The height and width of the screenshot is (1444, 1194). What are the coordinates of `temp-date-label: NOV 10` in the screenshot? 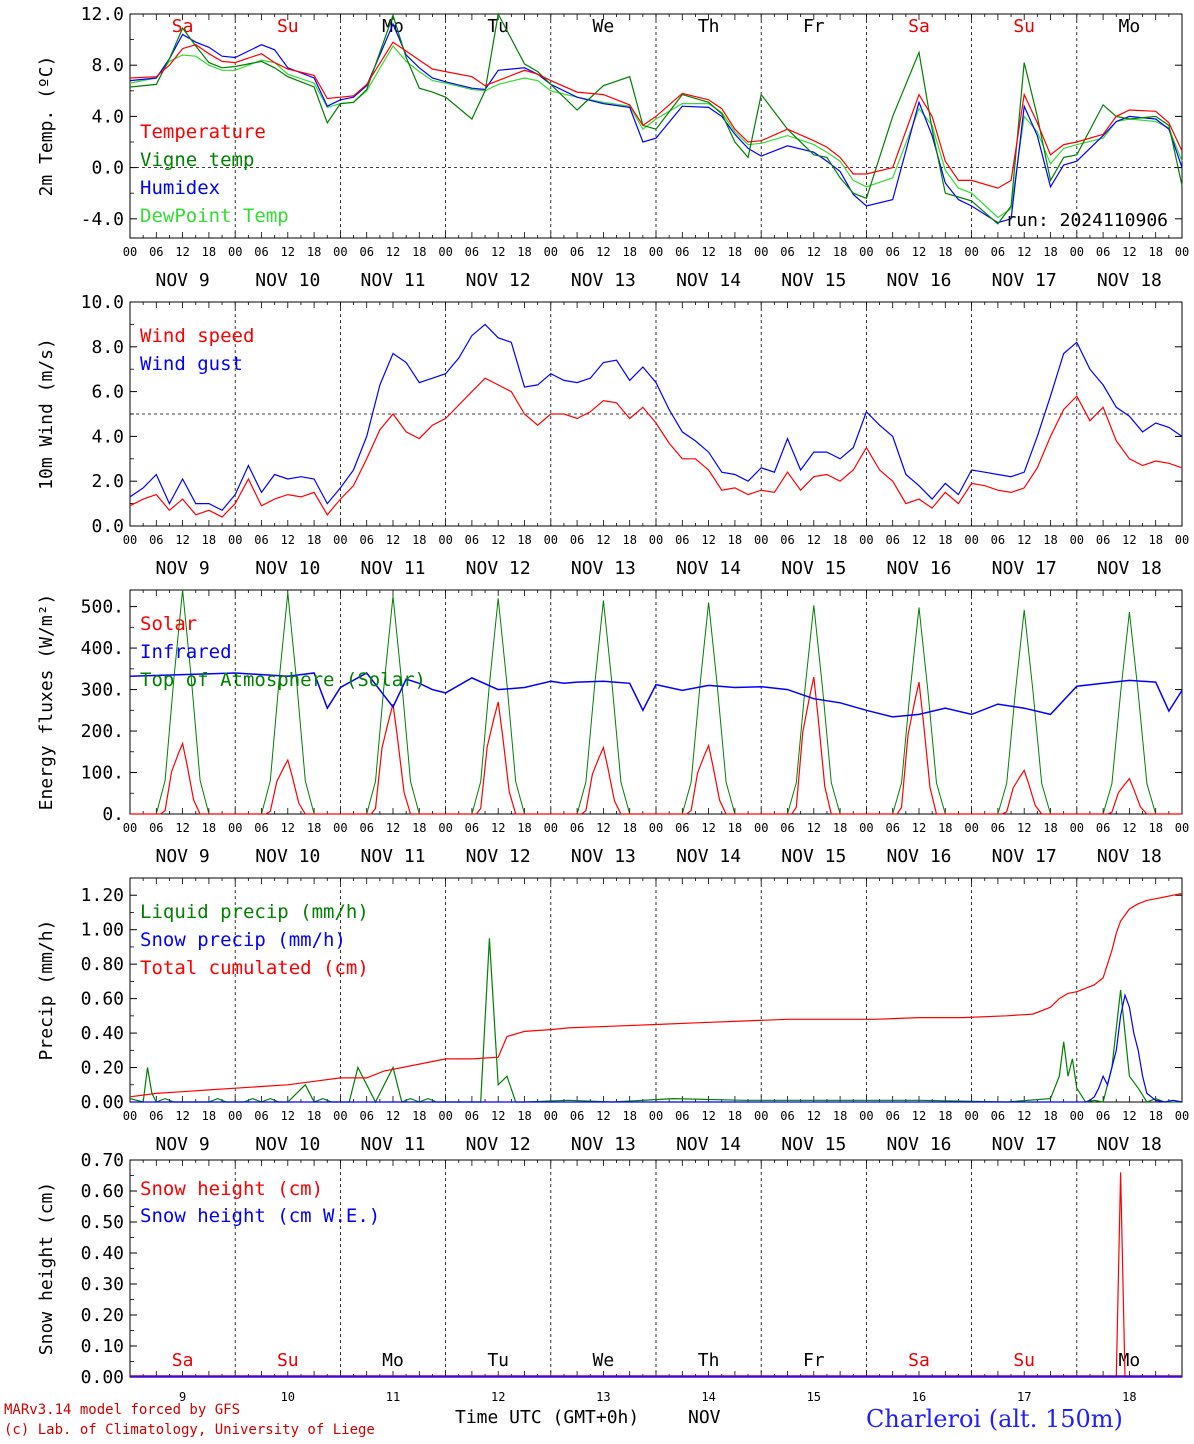 It's located at (287, 280).